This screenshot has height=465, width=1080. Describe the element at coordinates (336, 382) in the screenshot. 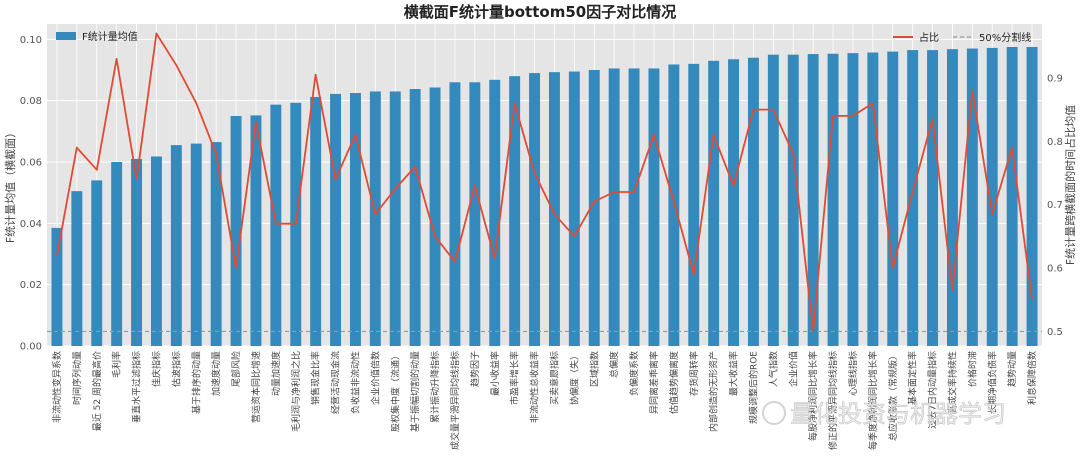

I see `x-tick-label-14: 经营活动现金流` at that location.